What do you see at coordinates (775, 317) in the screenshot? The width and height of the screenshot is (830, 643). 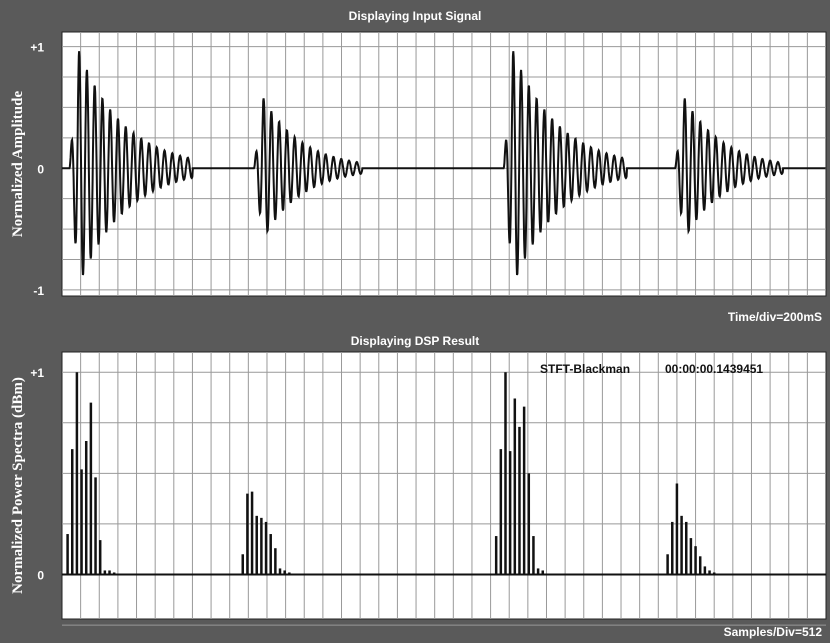 I see `x-axis-label: Time/div=200mS` at bounding box center [775, 317].